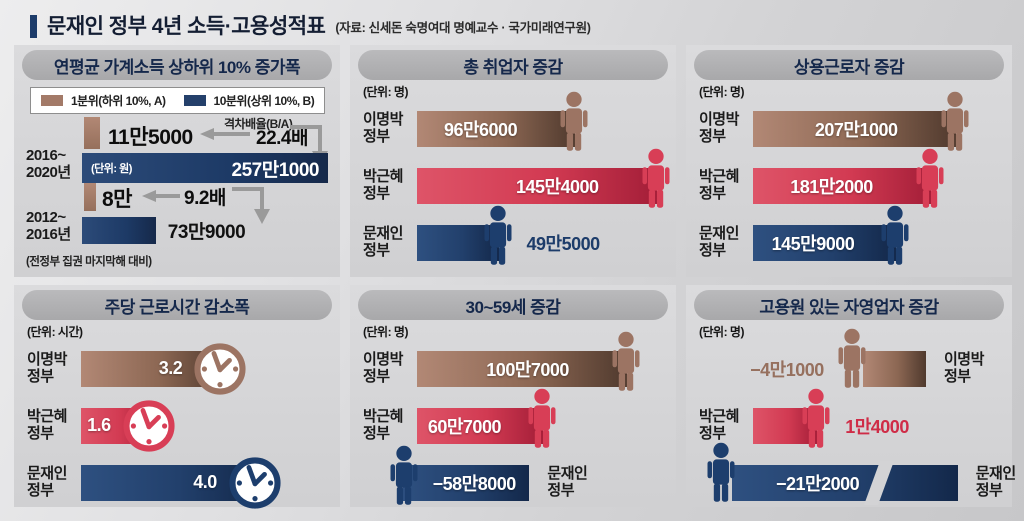 The height and width of the screenshot is (521, 1024). I want to click on bar: 181만2000, so click(842, 186).